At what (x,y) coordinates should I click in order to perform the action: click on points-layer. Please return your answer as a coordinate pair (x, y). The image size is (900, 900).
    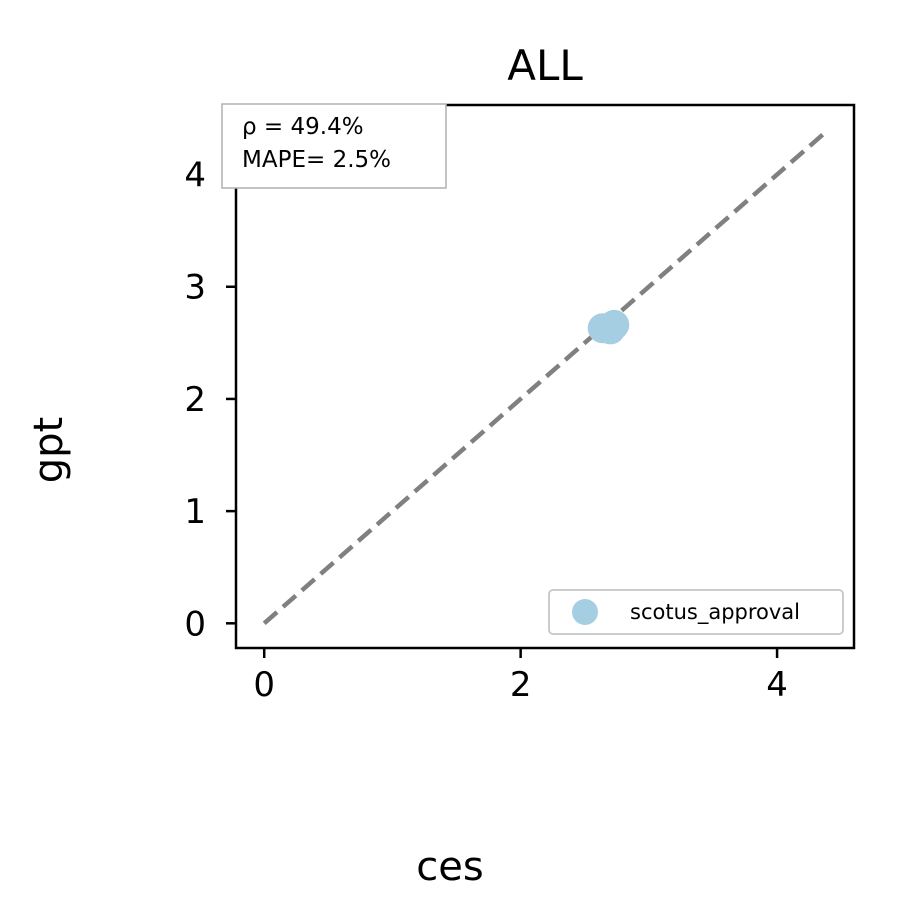
    Looking at the image, I should click on (608, 327).